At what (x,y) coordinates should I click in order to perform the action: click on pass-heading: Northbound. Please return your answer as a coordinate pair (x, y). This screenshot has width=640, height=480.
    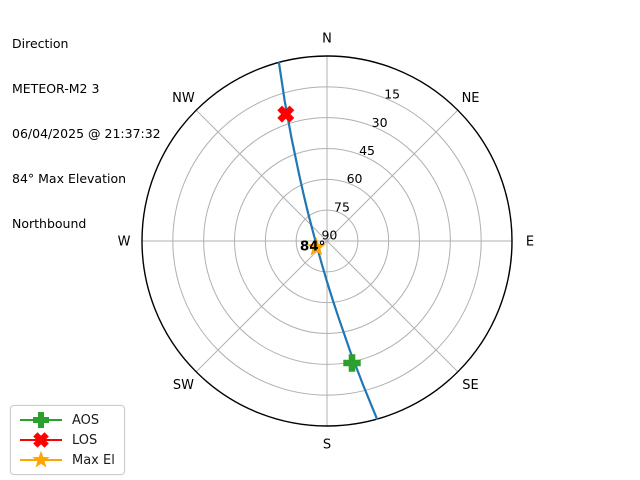
    Looking at the image, I should click on (49, 223).